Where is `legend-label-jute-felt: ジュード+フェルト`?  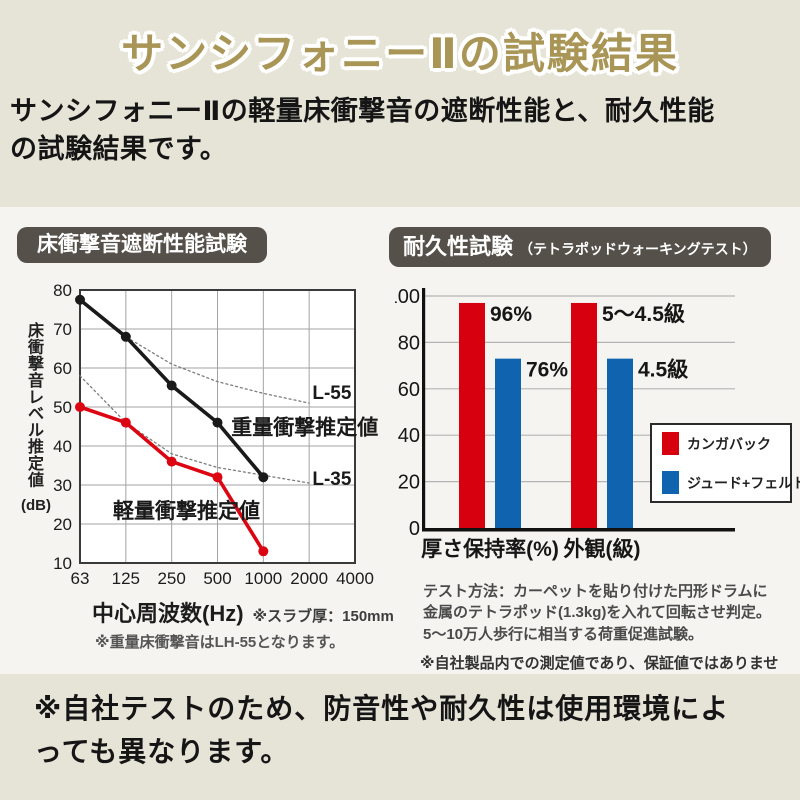
legend-label-jute-felt: ジュード+フェルト is located at coordinates (743, 482).